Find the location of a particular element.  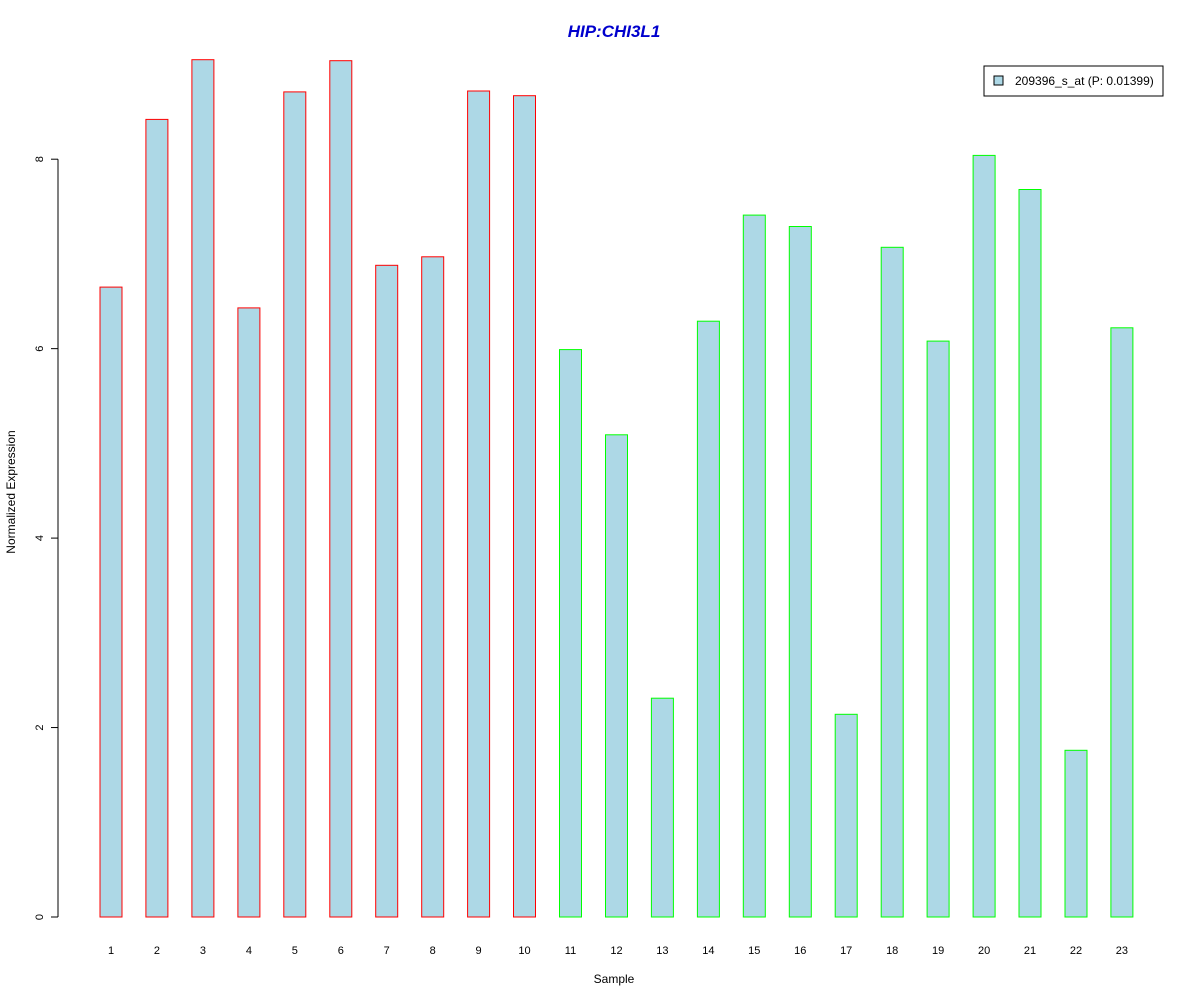

x-tick-labels: 1 2 3 4 5 6 7 8 9 10 11 12 13 14 15 16 17 18 19 20 21 22 23 is located at coordinates (618, 951).